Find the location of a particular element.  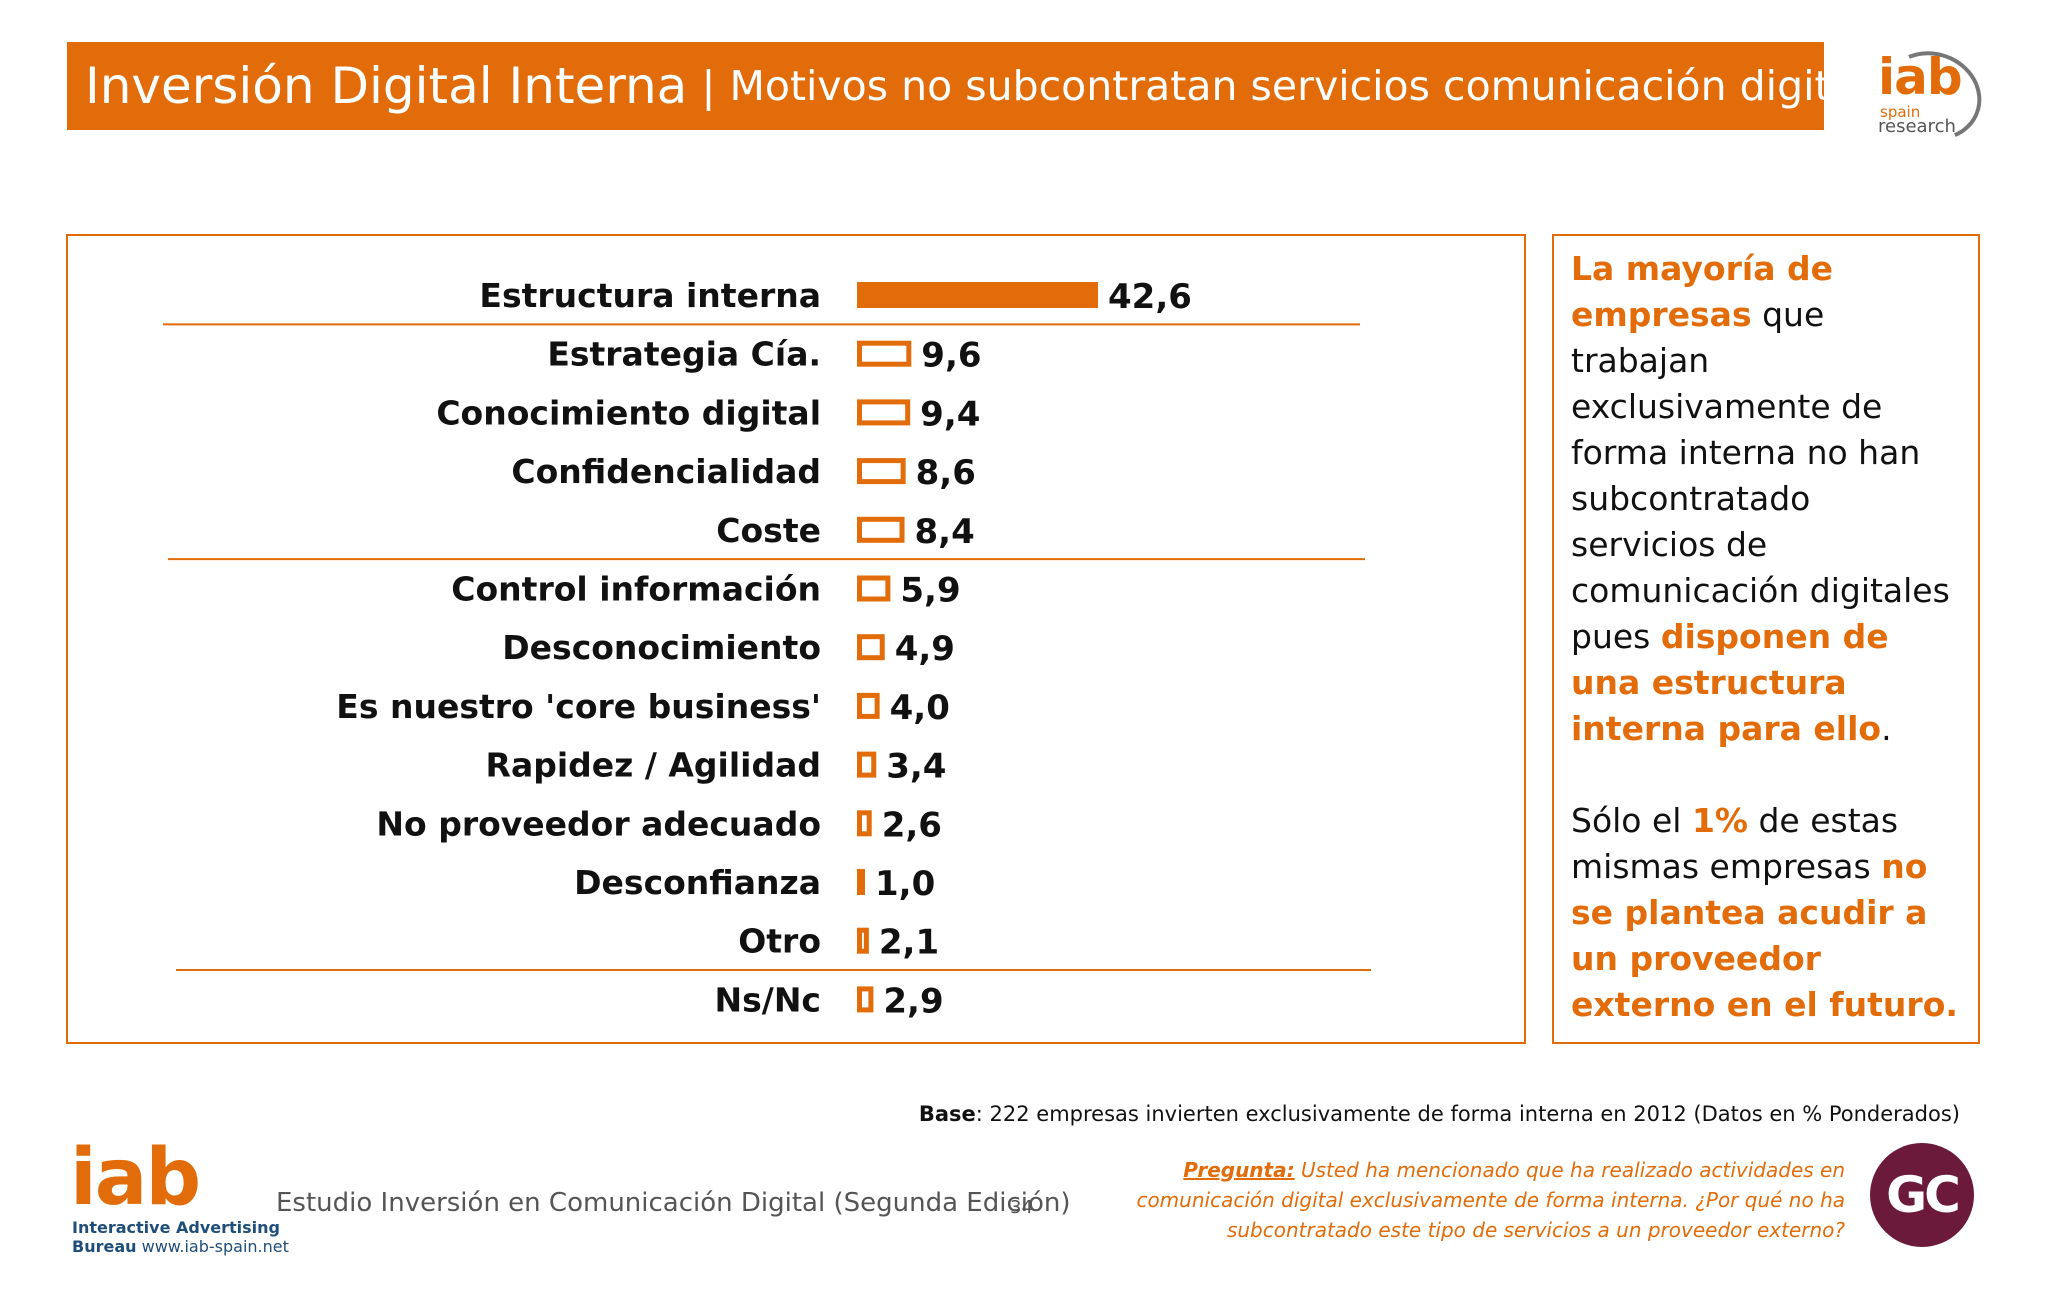

value-label: 9,6 is located at coordinates (951, 356).